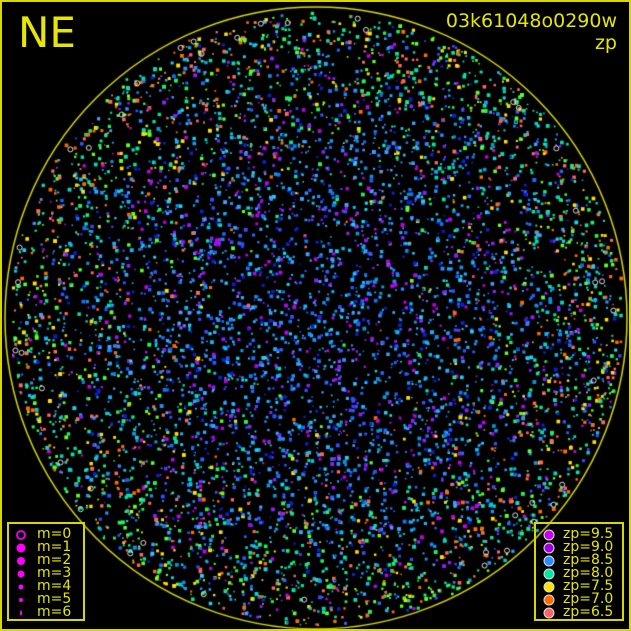  I want to click on magnitude-legend-label: m=5, so click(54, 599).